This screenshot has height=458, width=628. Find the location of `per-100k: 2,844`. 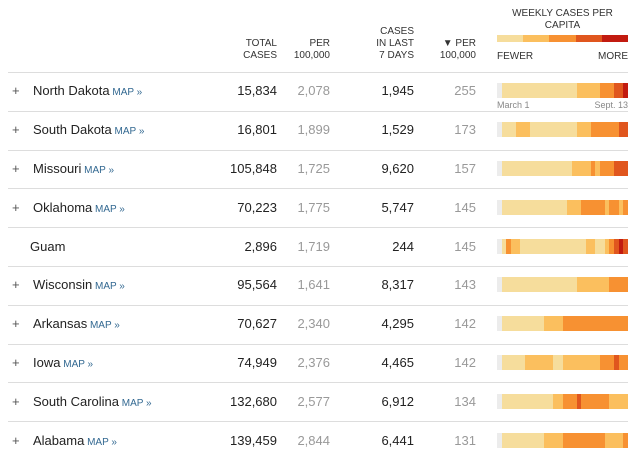

per-100k: 2,844 is located at coordinates (313, 440).